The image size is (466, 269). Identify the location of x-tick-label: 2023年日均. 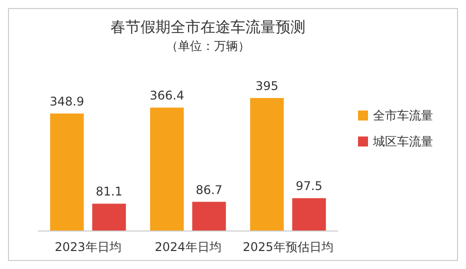
(88, 247).